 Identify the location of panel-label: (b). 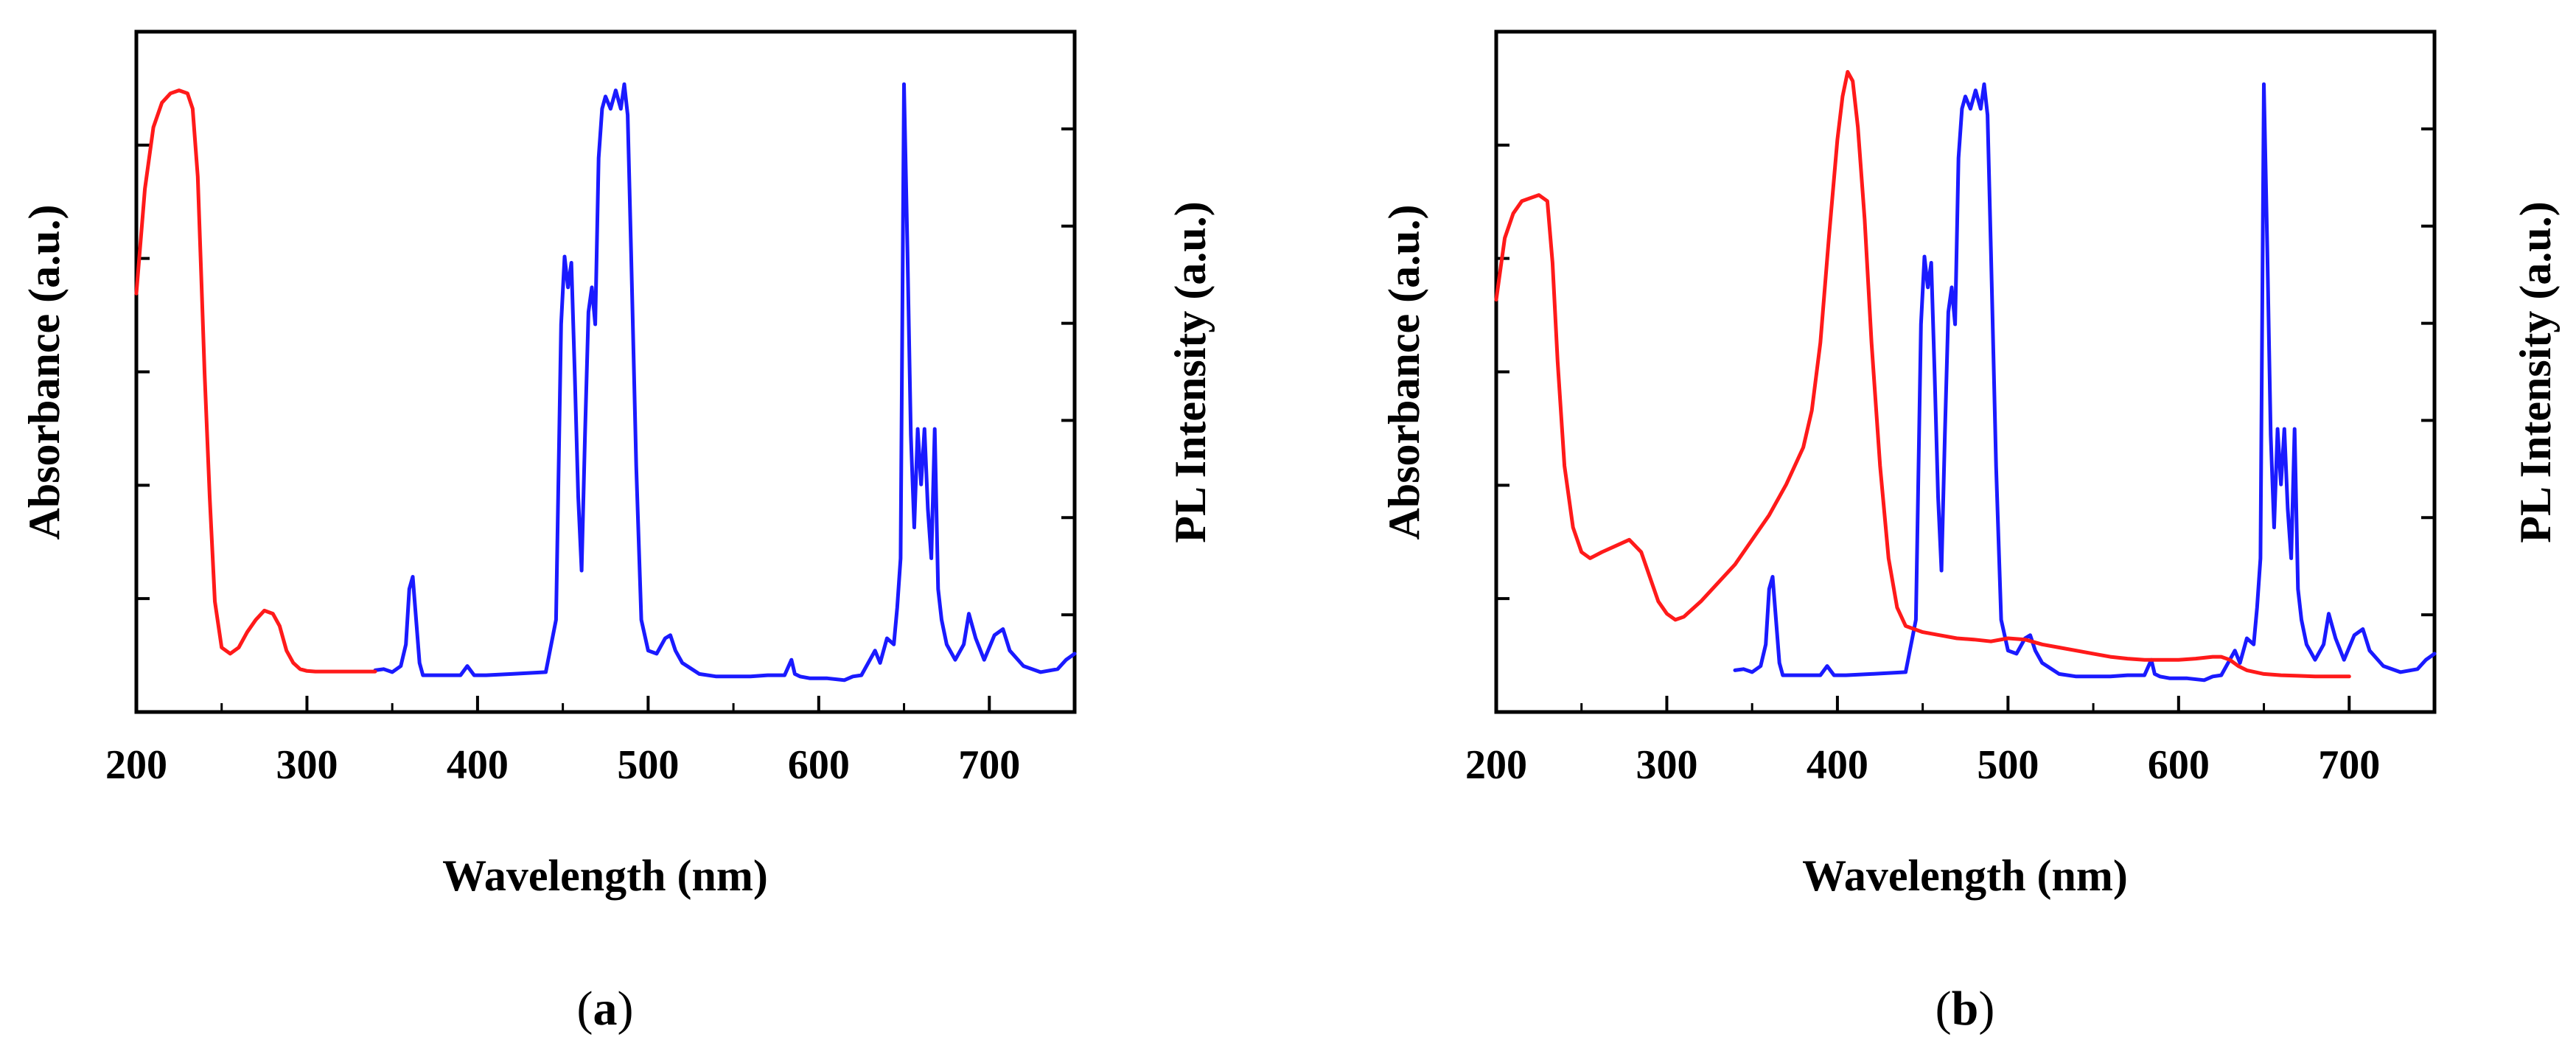
(1965, 1009).